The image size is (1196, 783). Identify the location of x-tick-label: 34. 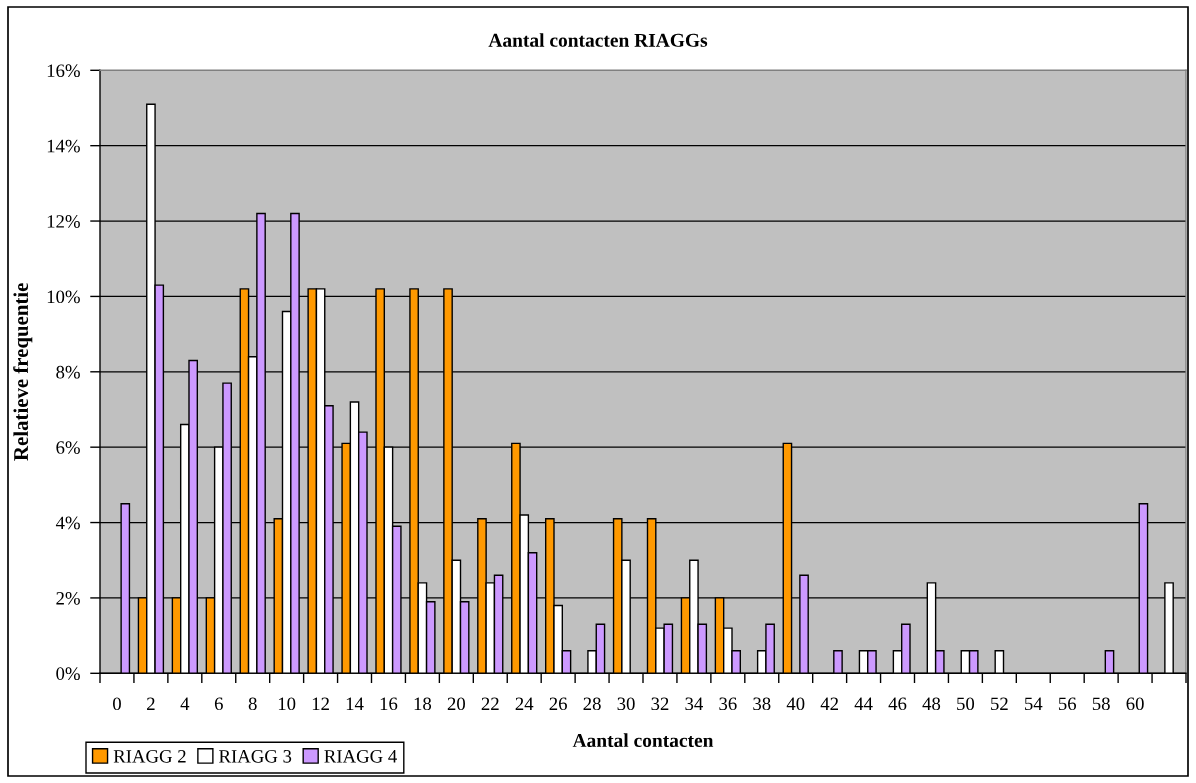
(694, 704).